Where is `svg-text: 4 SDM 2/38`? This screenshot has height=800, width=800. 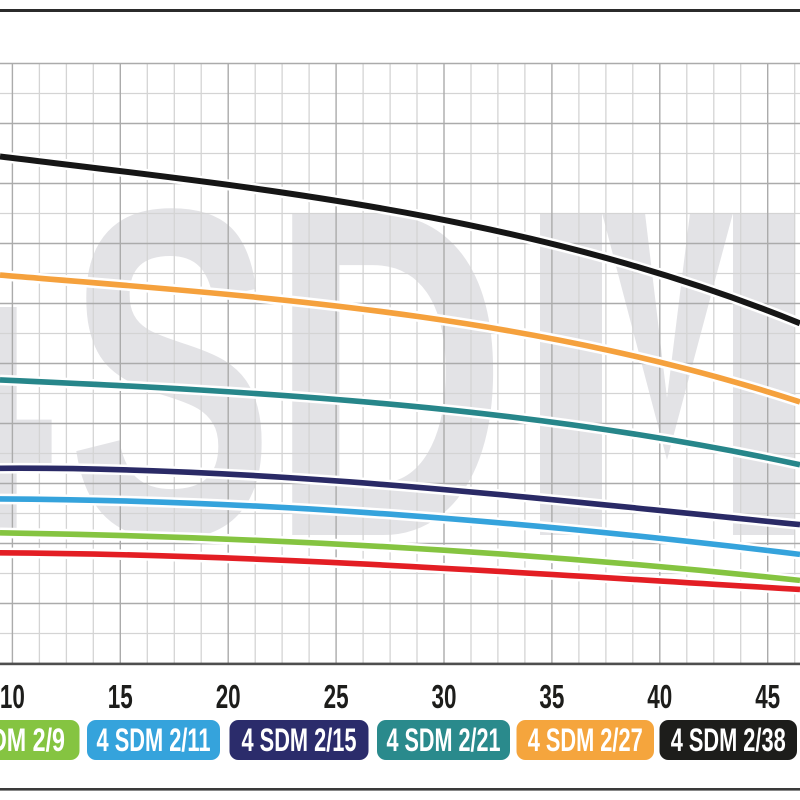
svg-text: 4 SDM 2/38 is located at coordinates (728, 740).